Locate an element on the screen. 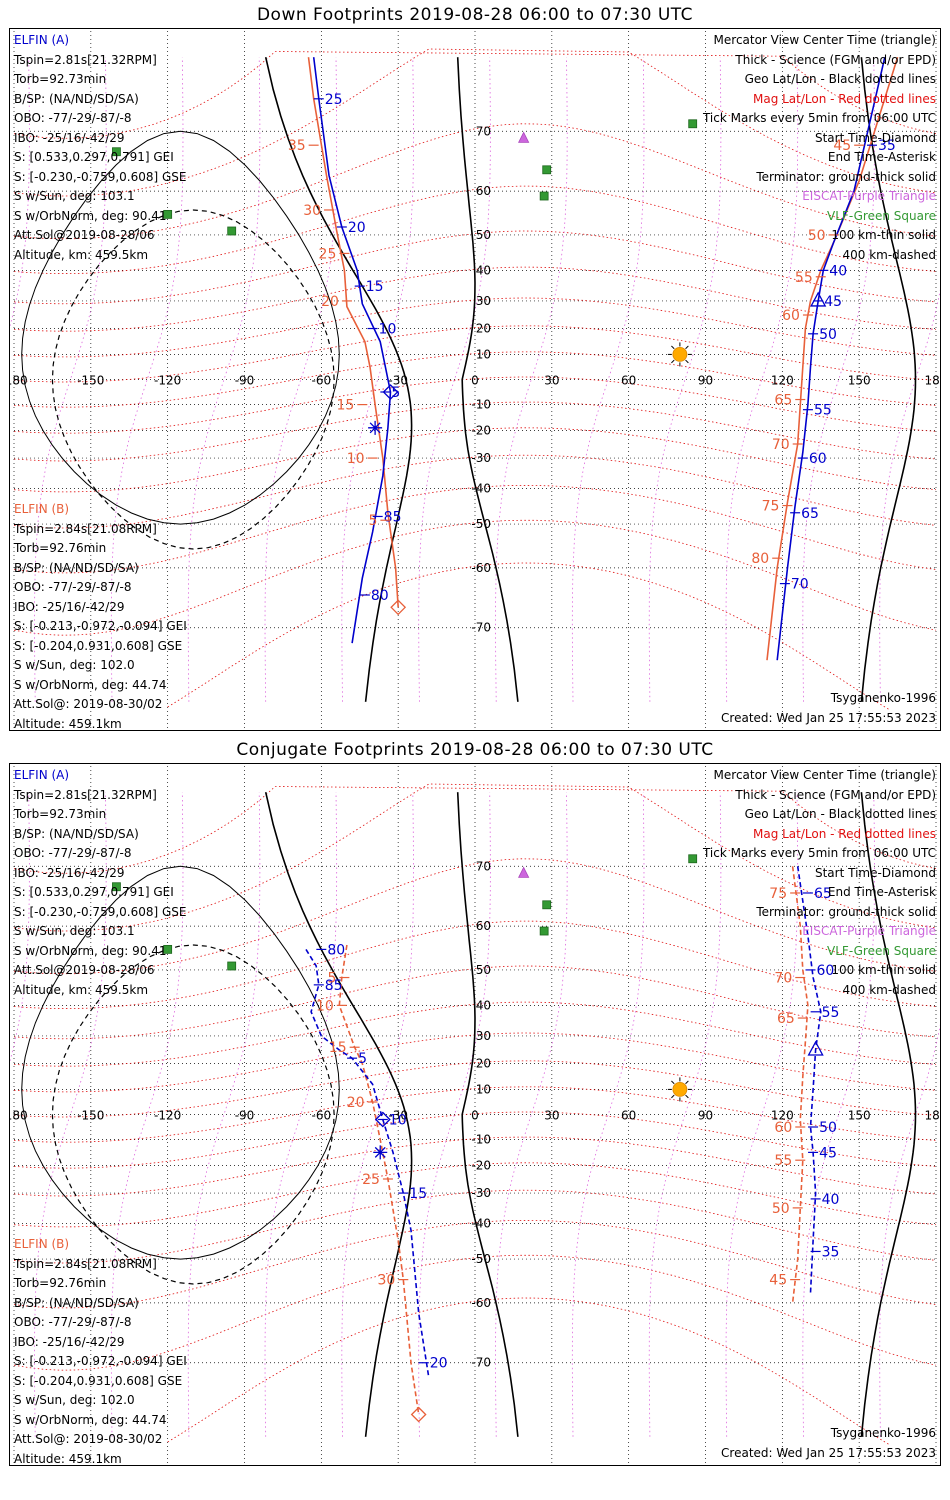 This screenshot has height=1500, width=950. created-label: Created: Wed Jan 25 17:55:53 2023 is located at coordinates (828, 1452).